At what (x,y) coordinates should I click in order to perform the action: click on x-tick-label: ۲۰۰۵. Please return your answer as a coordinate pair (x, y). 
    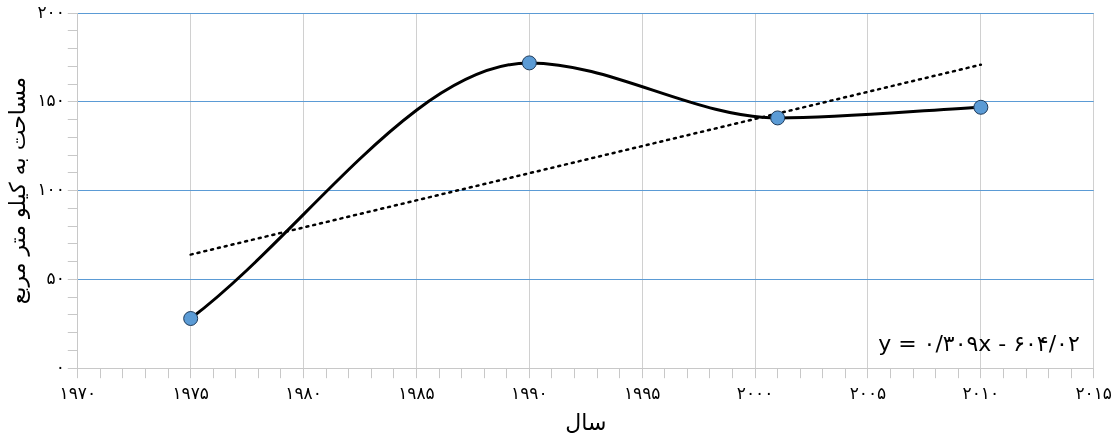
    Looking at the image, I should click on (868, 392).